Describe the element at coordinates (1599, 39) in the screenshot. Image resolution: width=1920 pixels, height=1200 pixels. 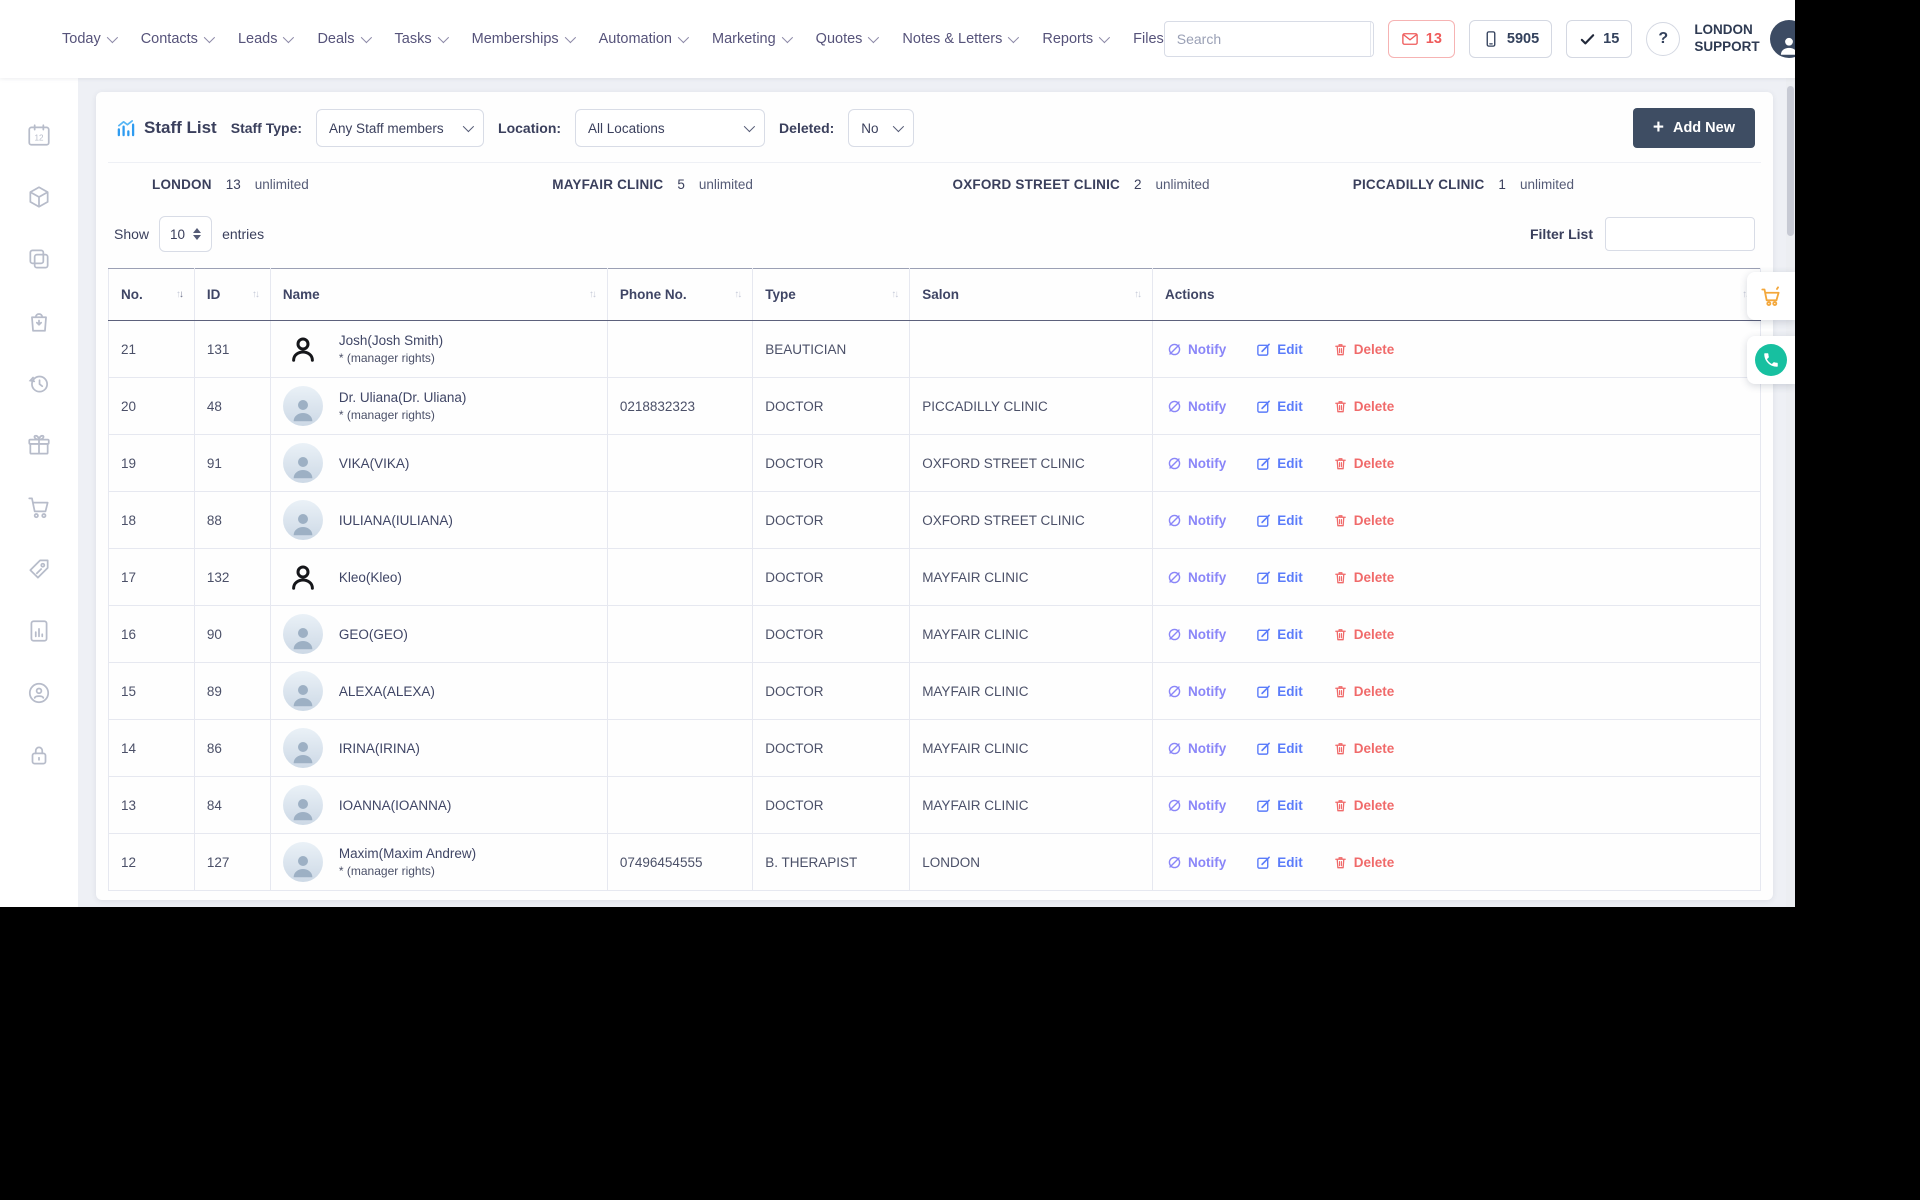
I see `tasks-badge: 15` at that location.